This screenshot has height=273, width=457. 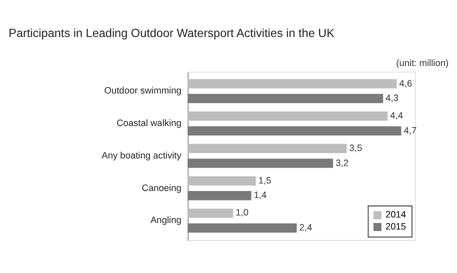 I want to click on y-tick-label: Any boating activity, so click(x=142, y=155).